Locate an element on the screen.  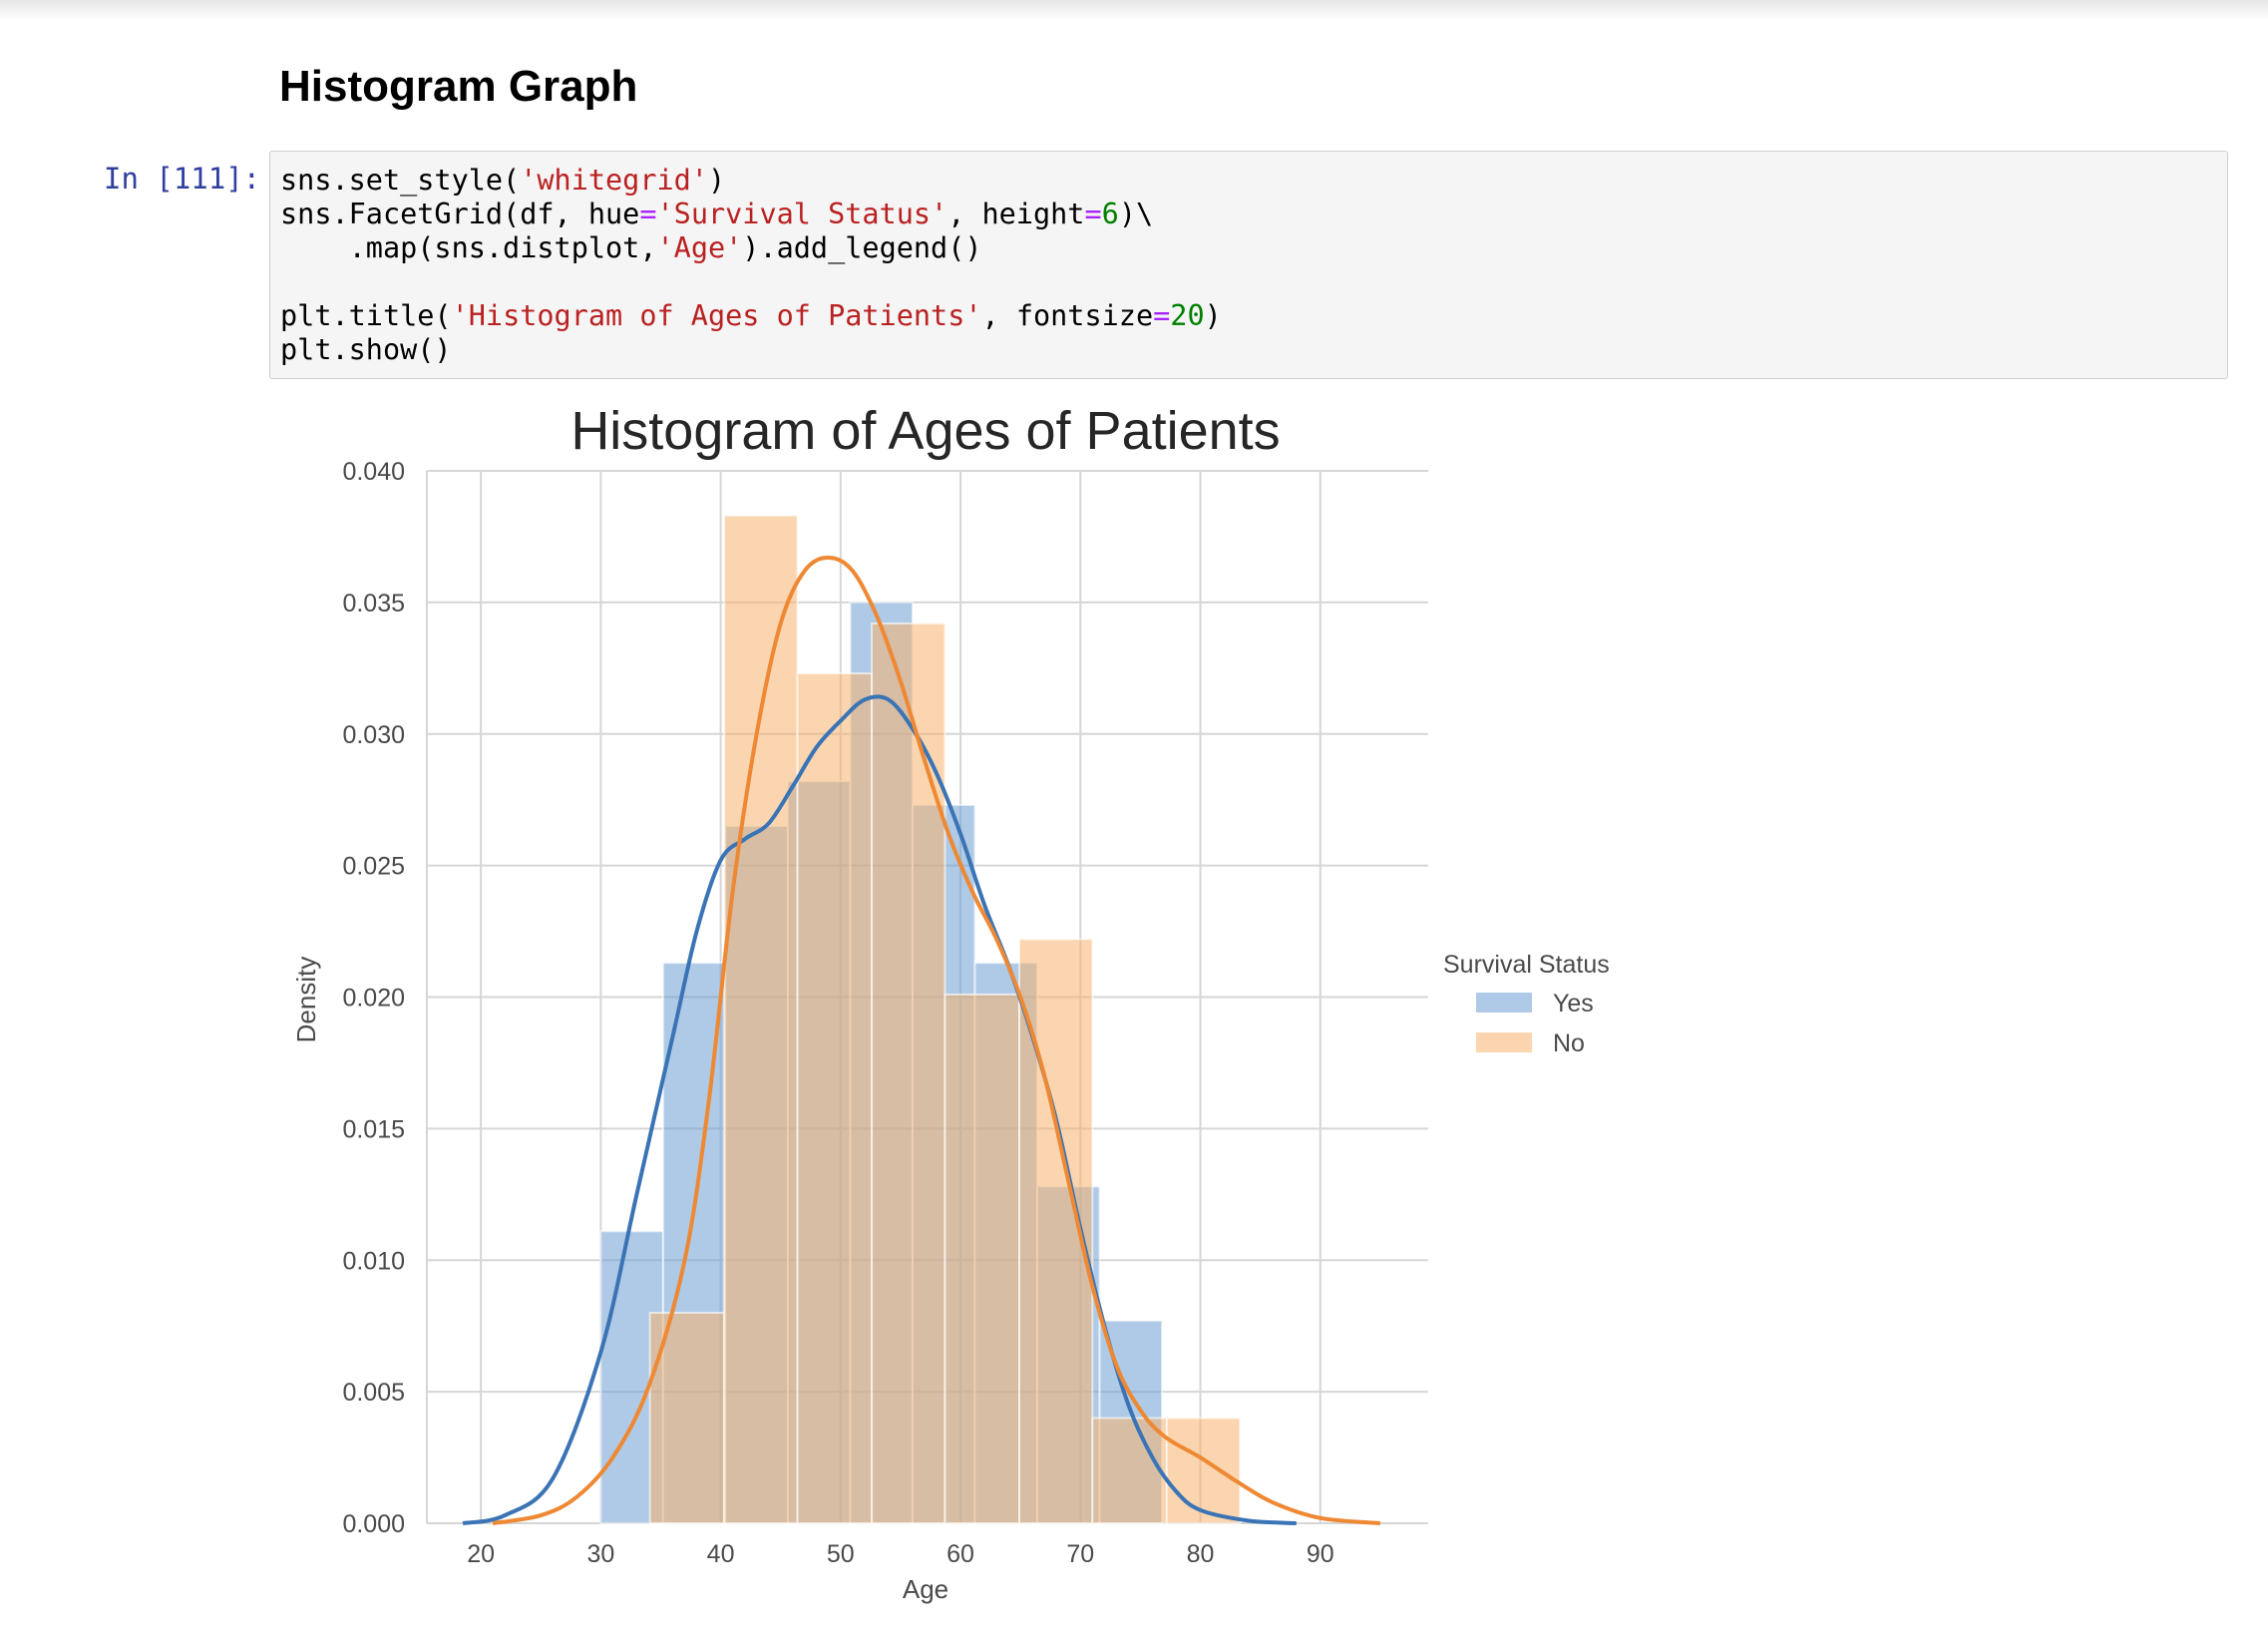
x-axis-label: Age is located at coordinates (925, 1589).